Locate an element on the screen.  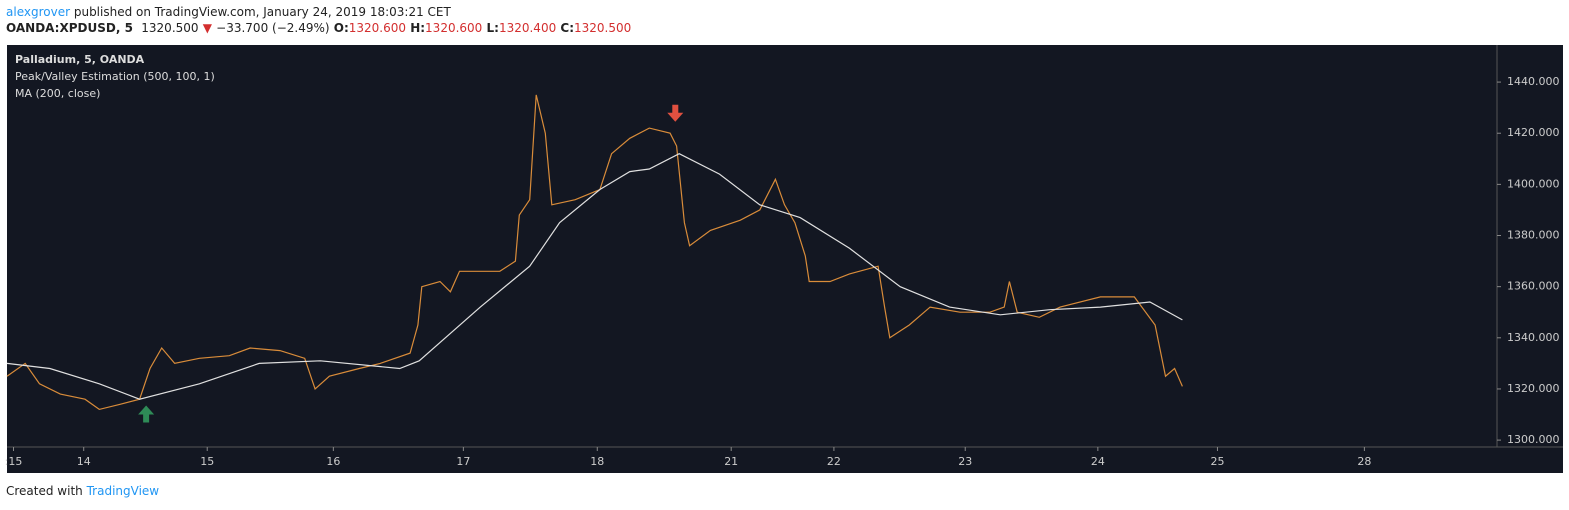
author: alexgrover is located at coordinates (38, 12).